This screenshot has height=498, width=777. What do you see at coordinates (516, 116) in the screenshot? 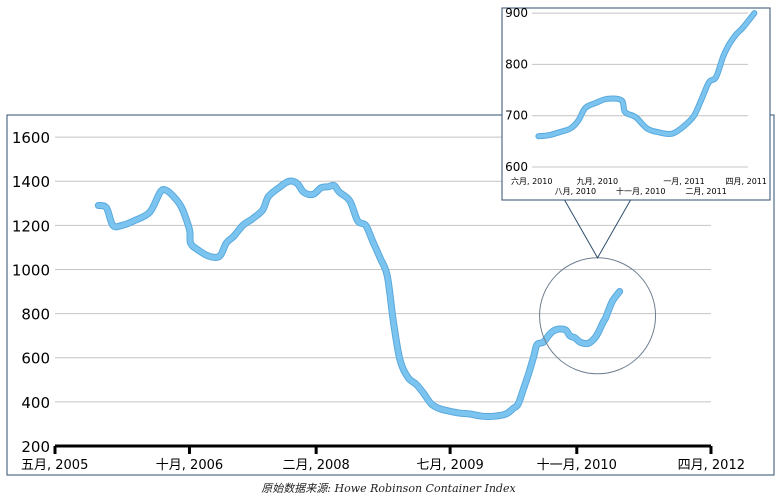
I see `inset-y-tick-label: 700` at bounding box center [516, 116].